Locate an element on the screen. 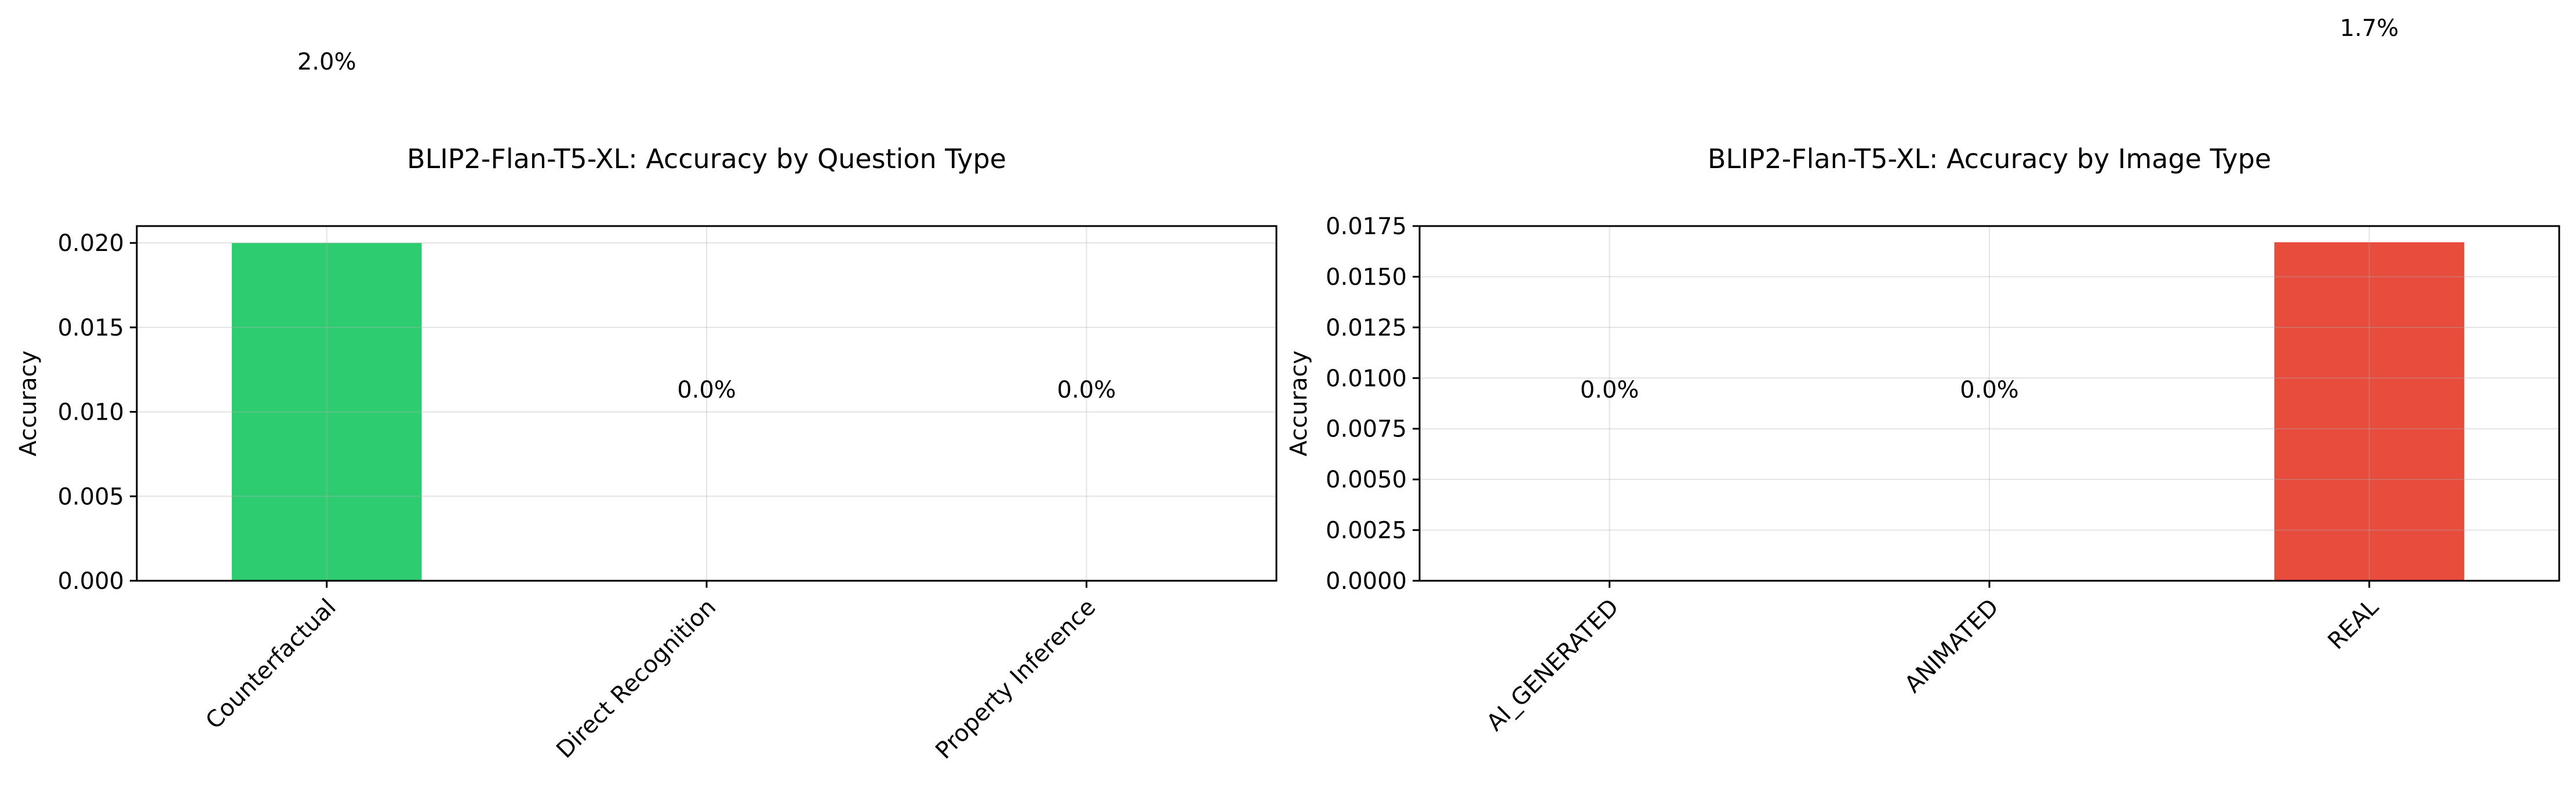  y-tick-label: 0.020 is located at coordinates (90, 243).